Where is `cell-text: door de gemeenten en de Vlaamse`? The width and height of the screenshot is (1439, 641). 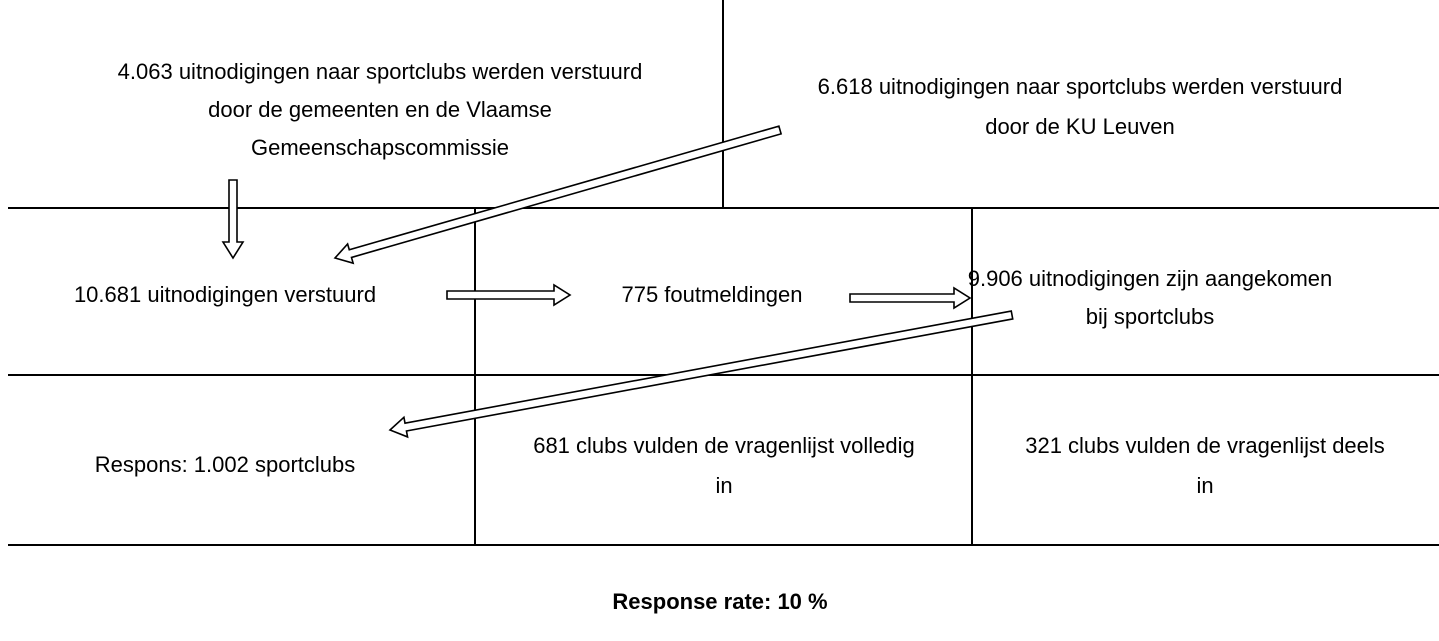 cell-text: door de gemeenten en de Vlaamse is located at coordinates (380, 109).